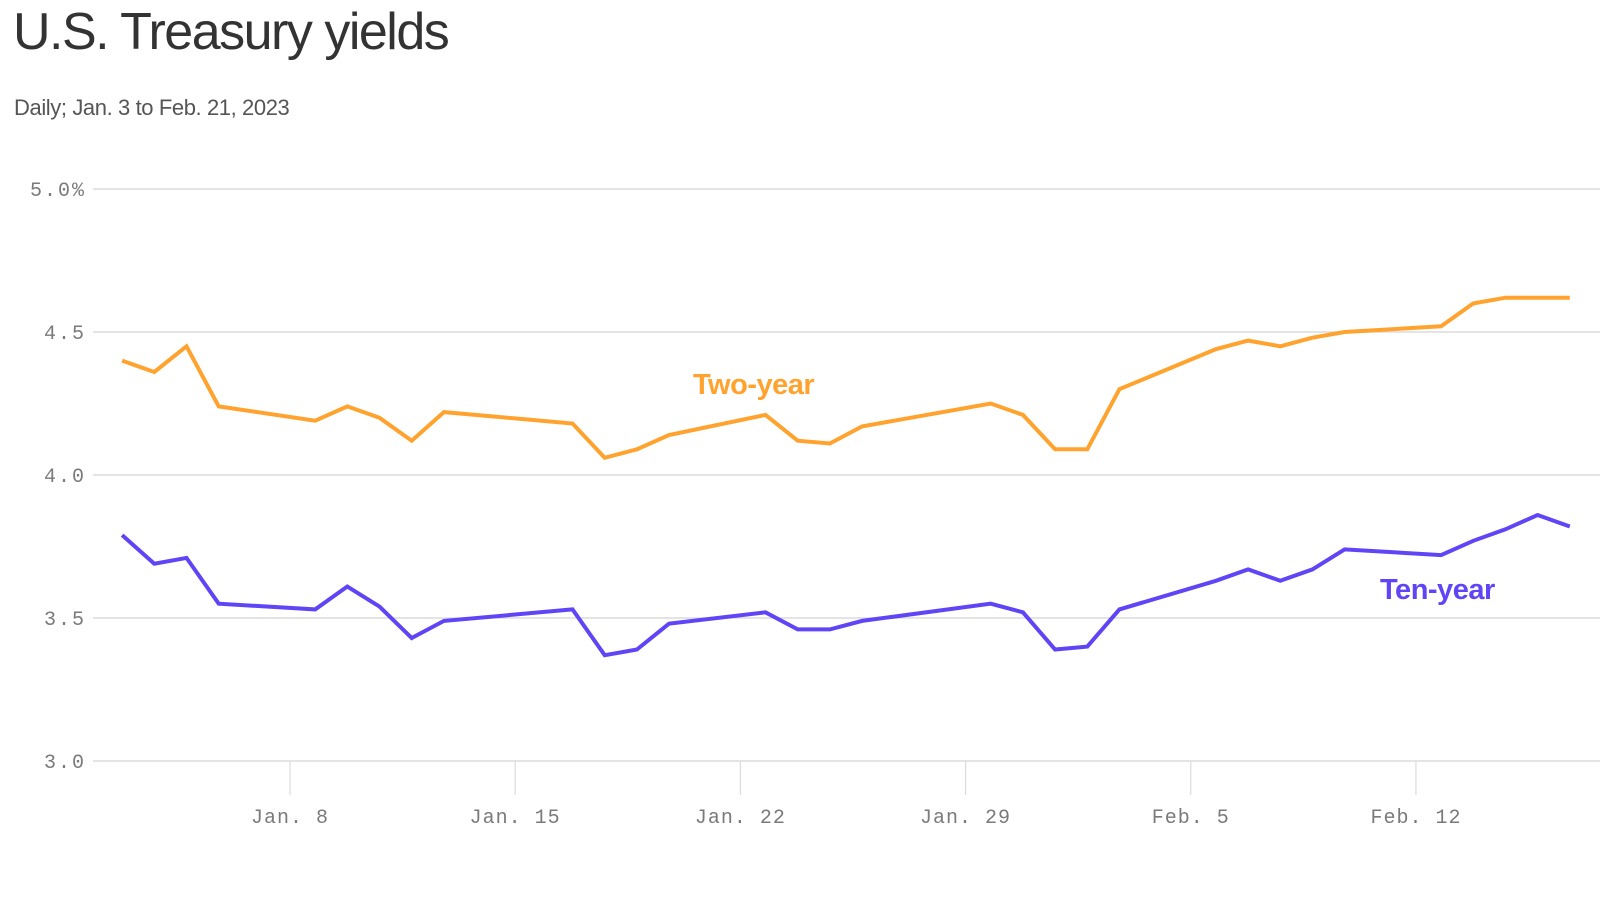  What do you see at coordinates (753, 385) in the screenshot?
I see `two-year-label: Two-year` at bounding box center [753, 385].